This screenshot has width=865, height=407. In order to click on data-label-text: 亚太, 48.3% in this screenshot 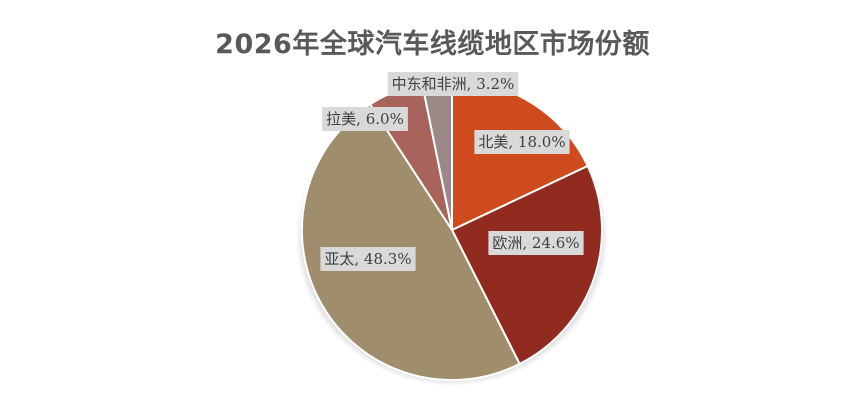, I will do `click(367, 259)`.